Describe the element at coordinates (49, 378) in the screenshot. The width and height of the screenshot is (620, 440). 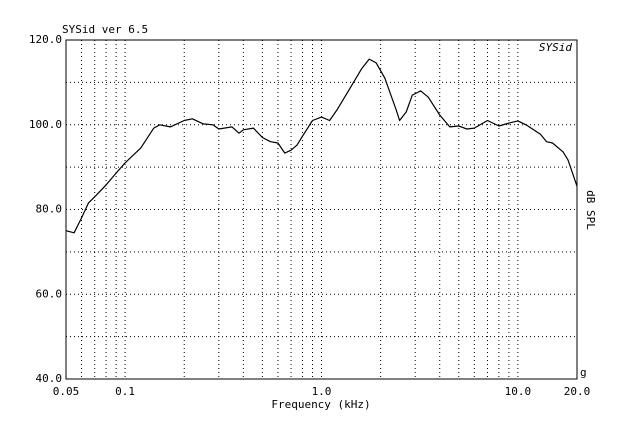
I see `y-tick-label: 40.0` at that location.